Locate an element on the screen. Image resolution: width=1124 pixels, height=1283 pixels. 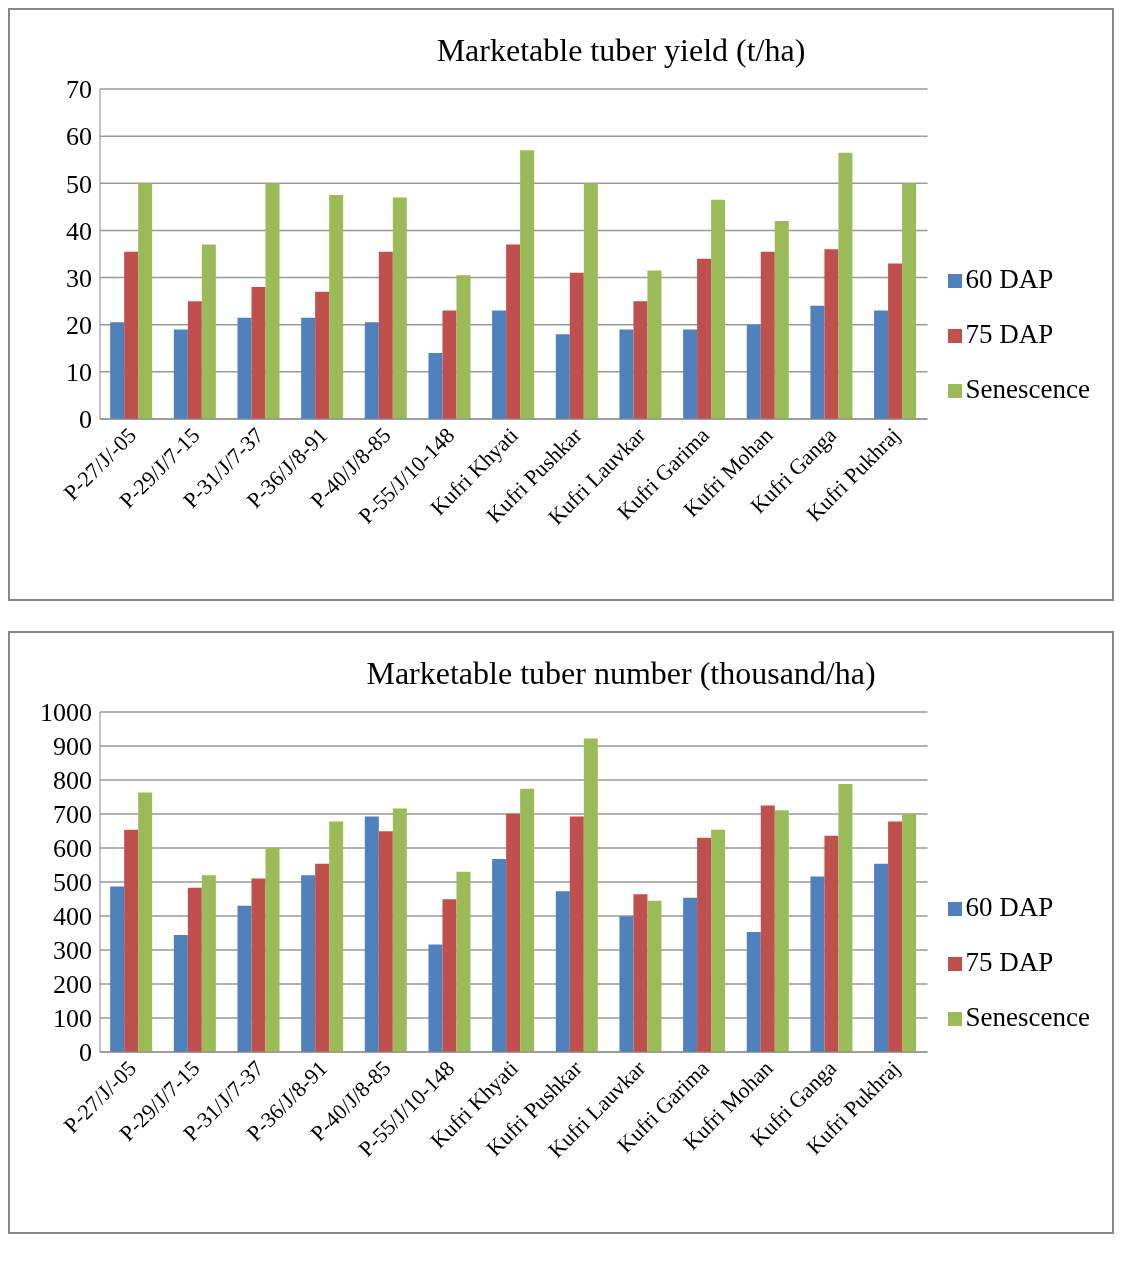
y-tick-label: 1000 is located at coordinates (66, 713).